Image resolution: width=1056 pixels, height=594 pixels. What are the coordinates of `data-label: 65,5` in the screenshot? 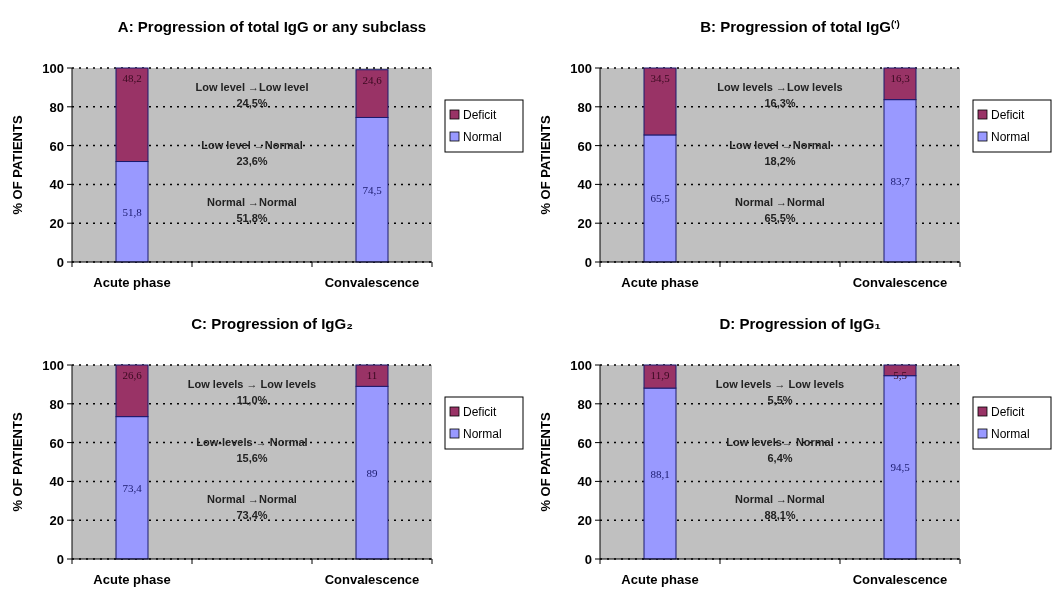 It's located at (660, 198).